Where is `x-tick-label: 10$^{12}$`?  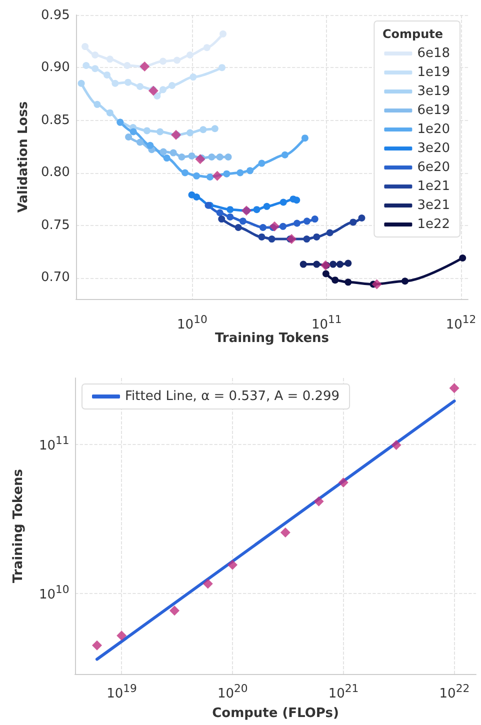 x-tick-label: 10$^{12}$ is located at coordinates (461, 322).